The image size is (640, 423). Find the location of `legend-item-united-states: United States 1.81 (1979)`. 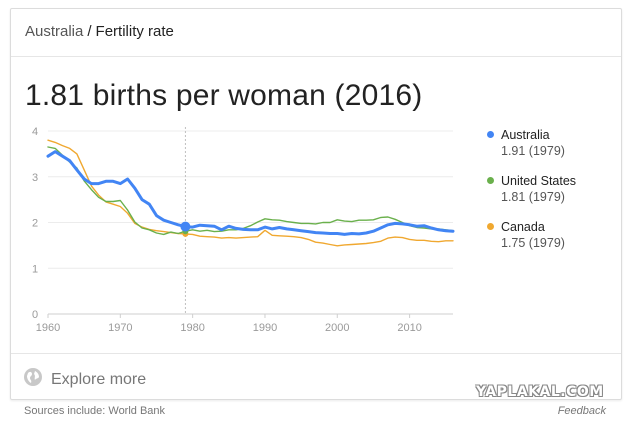

legend-item-united-states: United States 1.81 (1979) is located at coordinates (552, 189).